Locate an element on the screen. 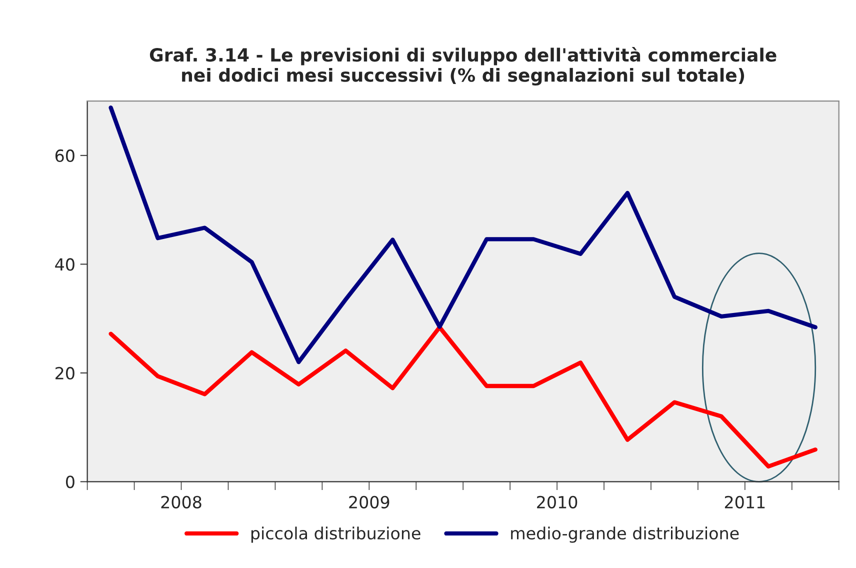  y-tick-label: 0 is located at coordinates (70, 482).